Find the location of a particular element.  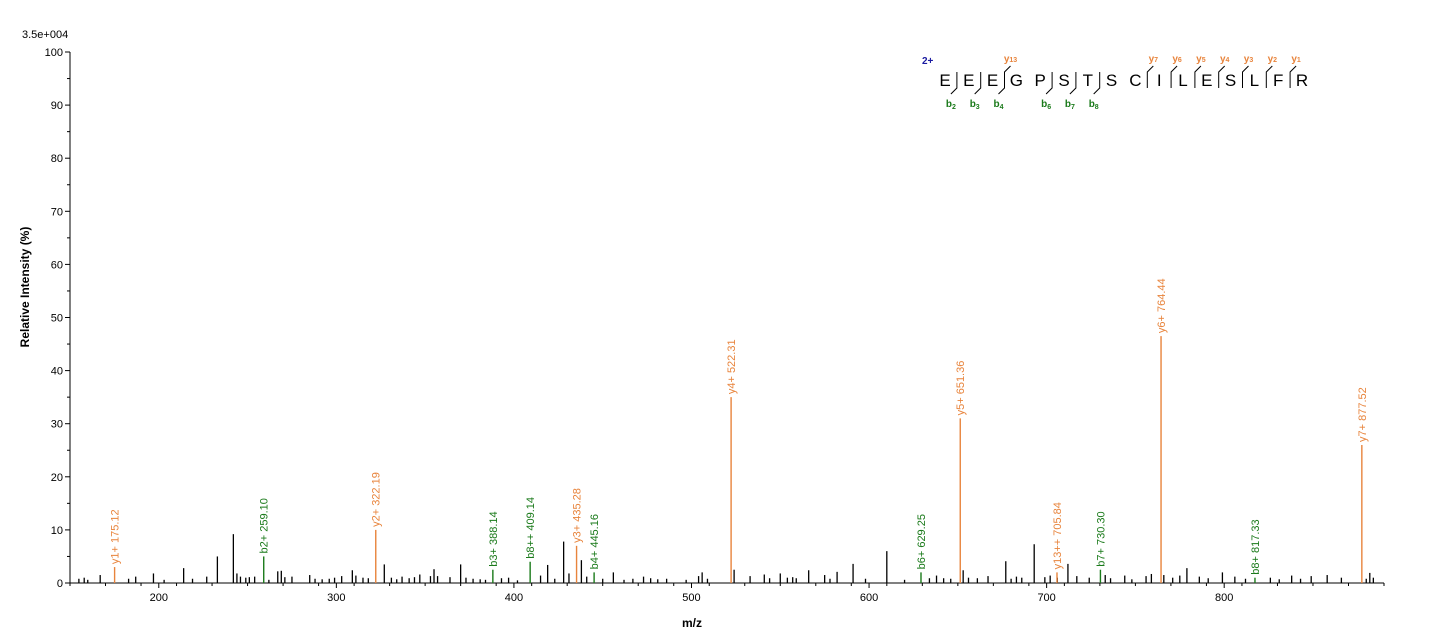

y-ion-index: 1 is located at coordinates (1299, 60).